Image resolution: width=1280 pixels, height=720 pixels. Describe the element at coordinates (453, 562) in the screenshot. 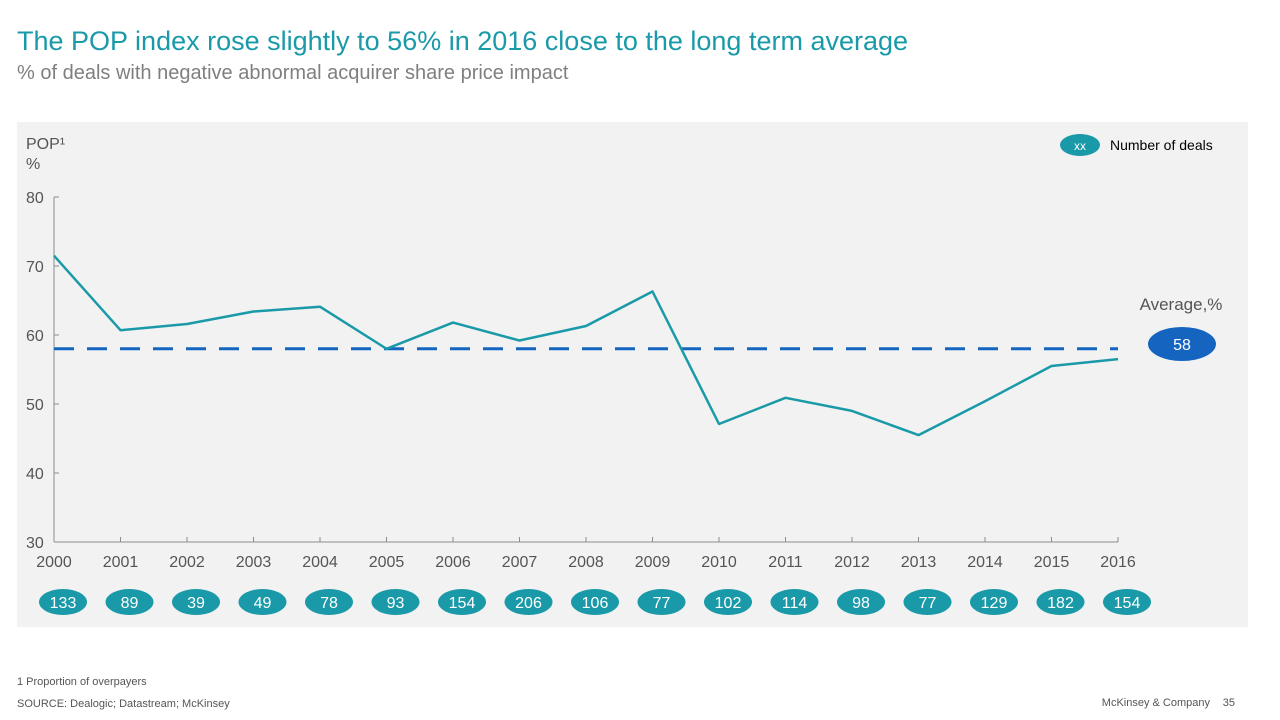

I see `x-tick-label: 2006` at that location.